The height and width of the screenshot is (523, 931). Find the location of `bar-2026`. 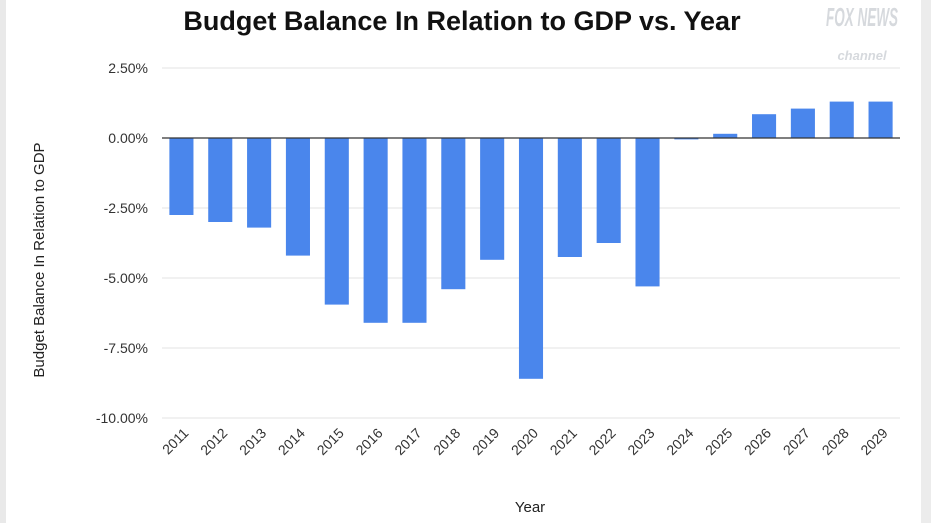

bar-2026 is located at coordinates (764, 126).